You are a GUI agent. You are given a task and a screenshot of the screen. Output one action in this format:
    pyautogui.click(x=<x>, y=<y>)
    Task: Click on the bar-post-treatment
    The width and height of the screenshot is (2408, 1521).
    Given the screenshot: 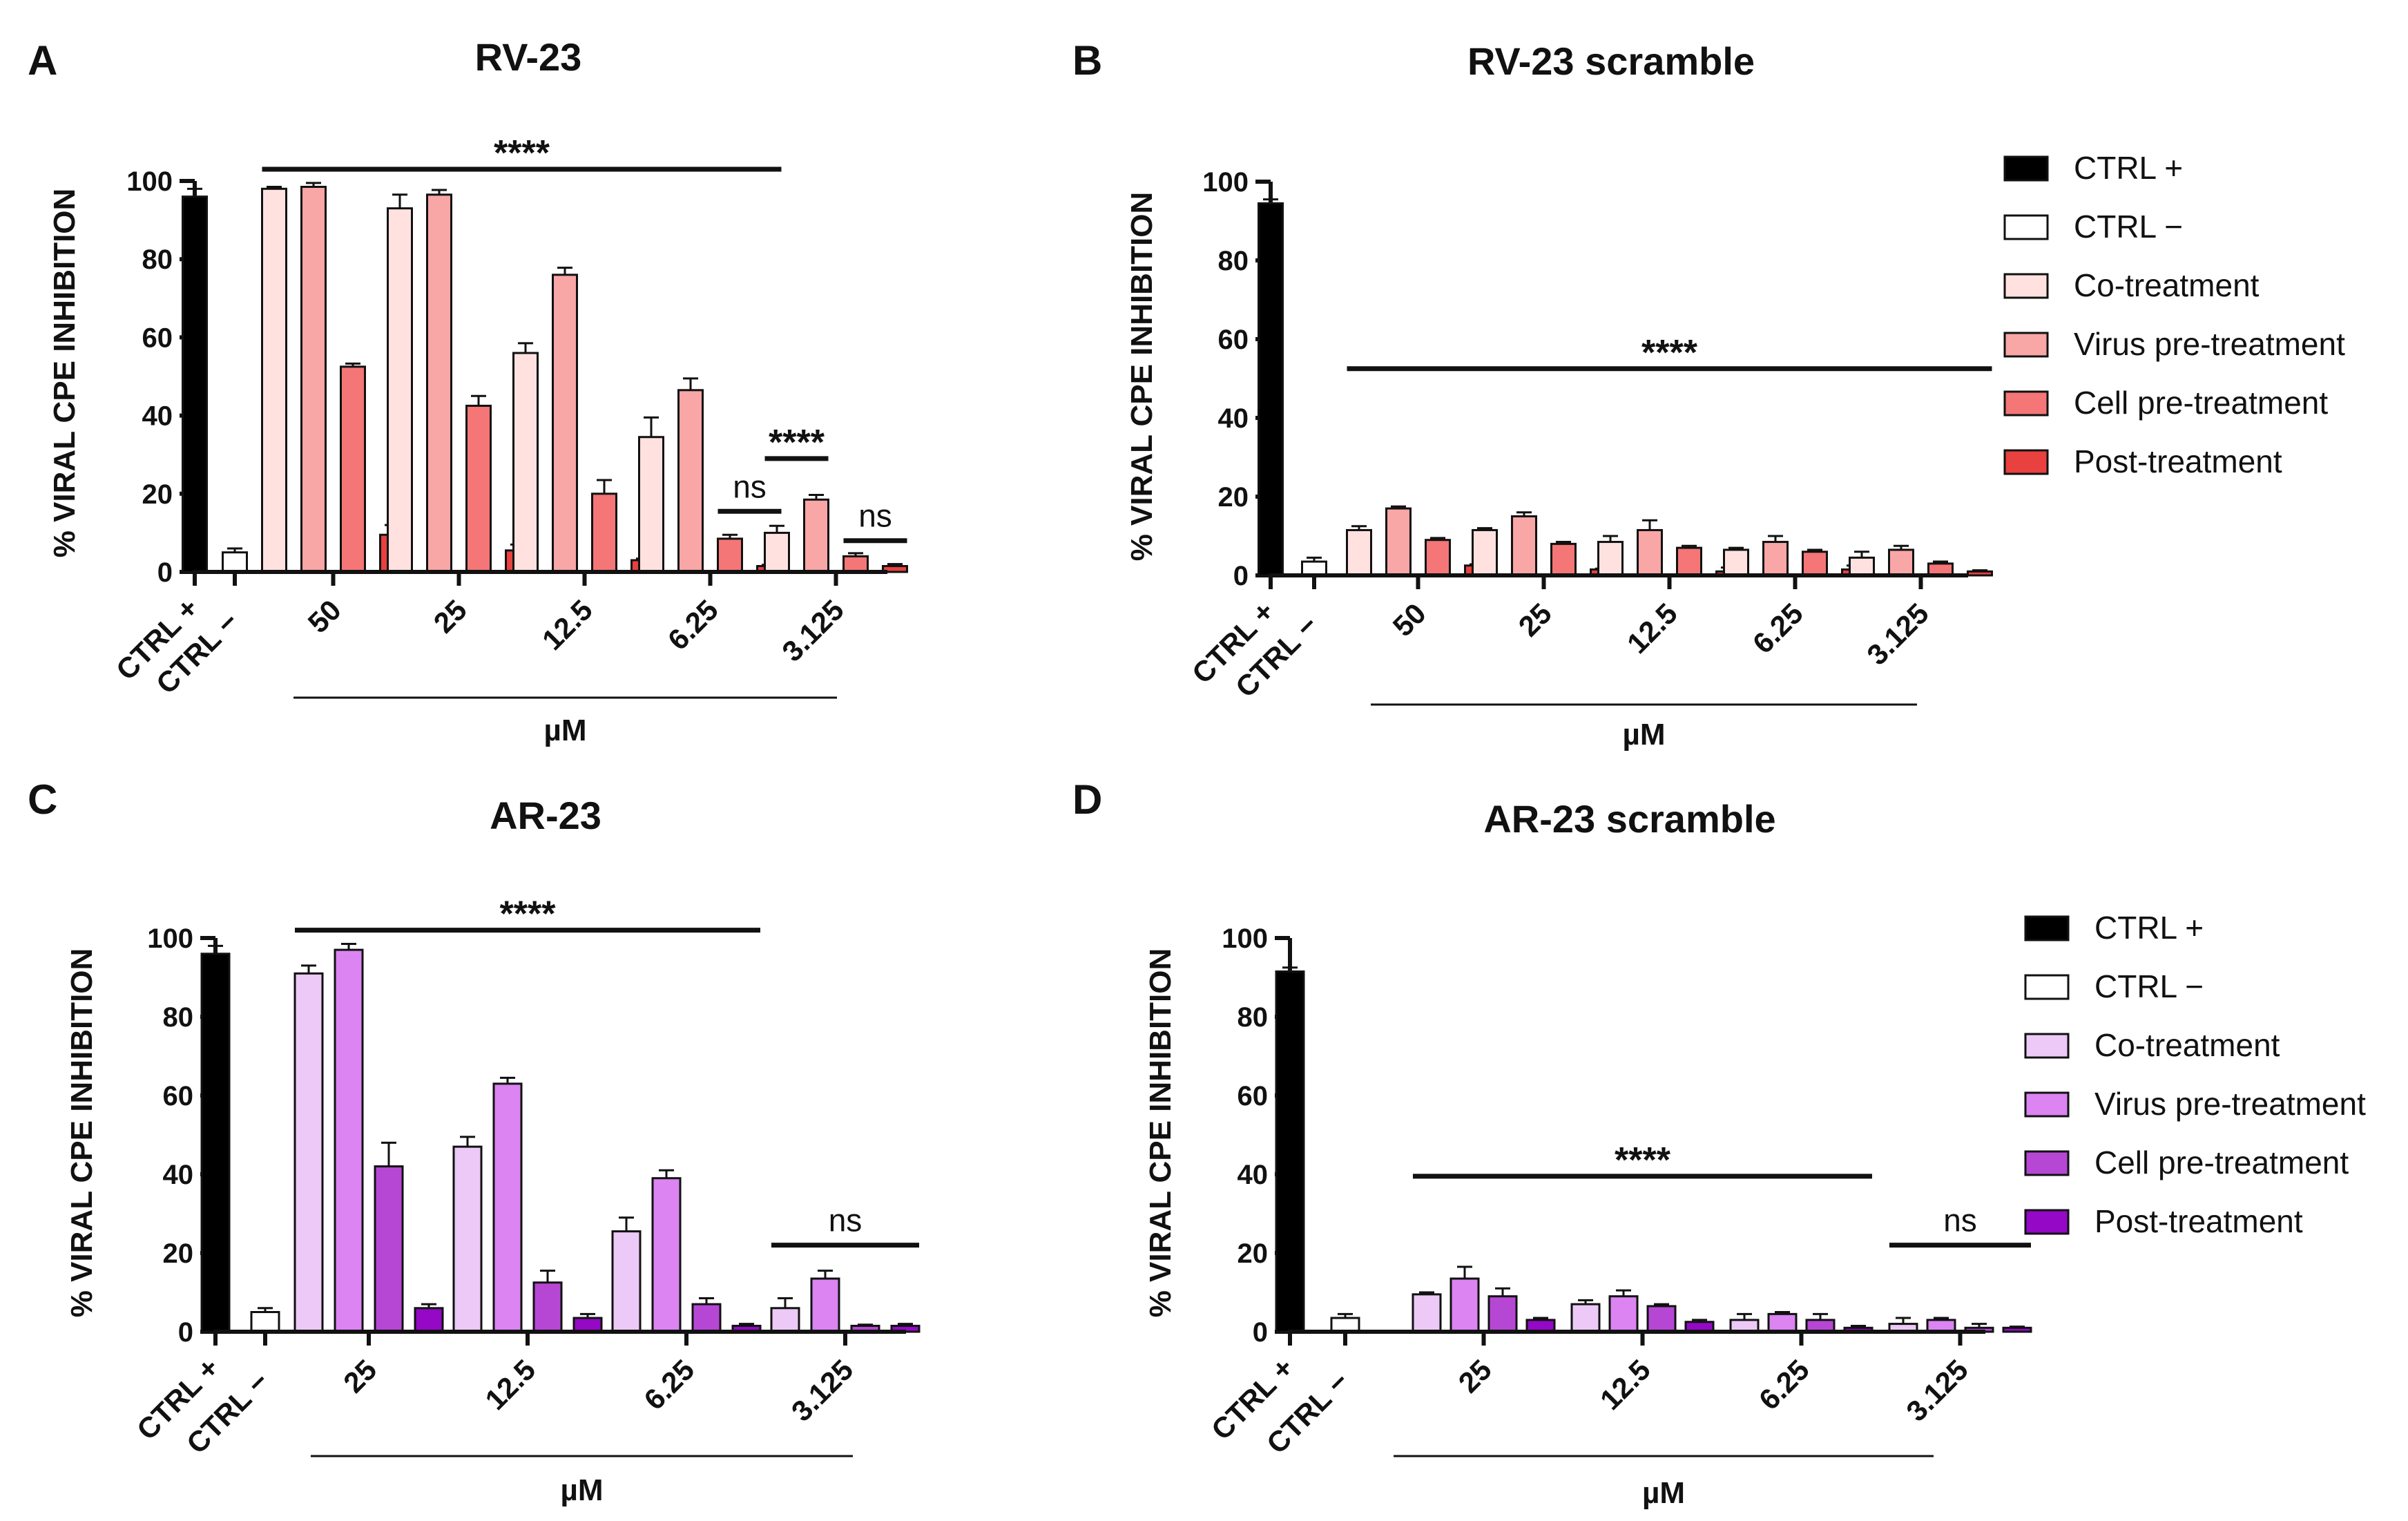 What is the action you would take?
    pyautogui.click(x=1980, y=573)
    